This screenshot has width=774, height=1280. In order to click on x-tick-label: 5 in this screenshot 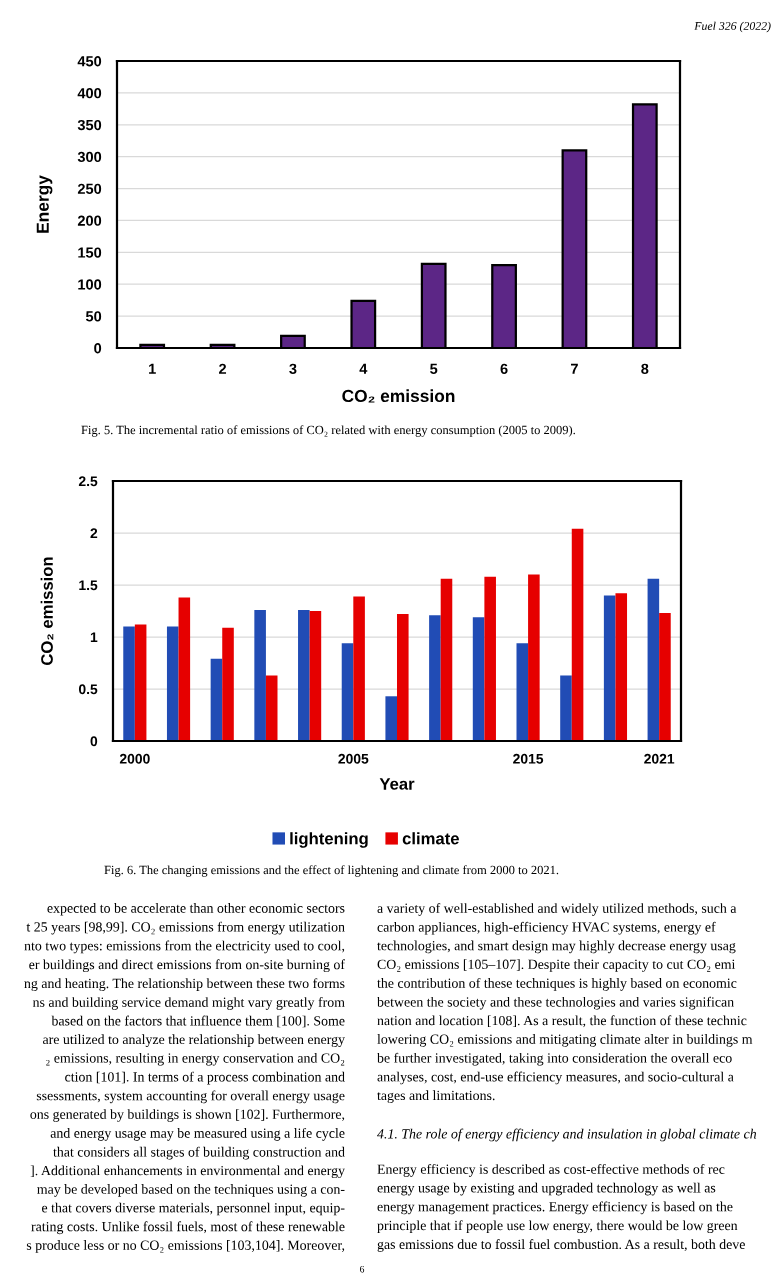, I will do `click(434, 368)`.